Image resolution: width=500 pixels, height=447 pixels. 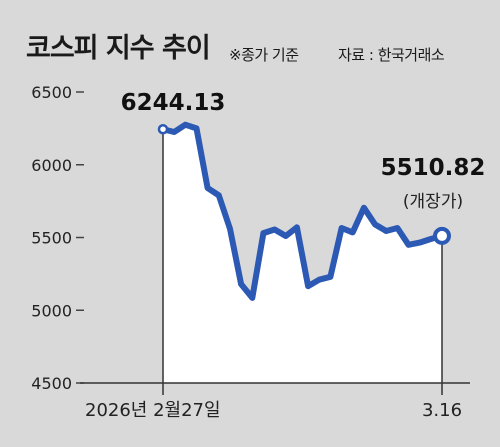 What do you see at coordinates (51, 92) in the screenshot?
I see `y-tick-label: 6500` at bounding box center [51, 92].